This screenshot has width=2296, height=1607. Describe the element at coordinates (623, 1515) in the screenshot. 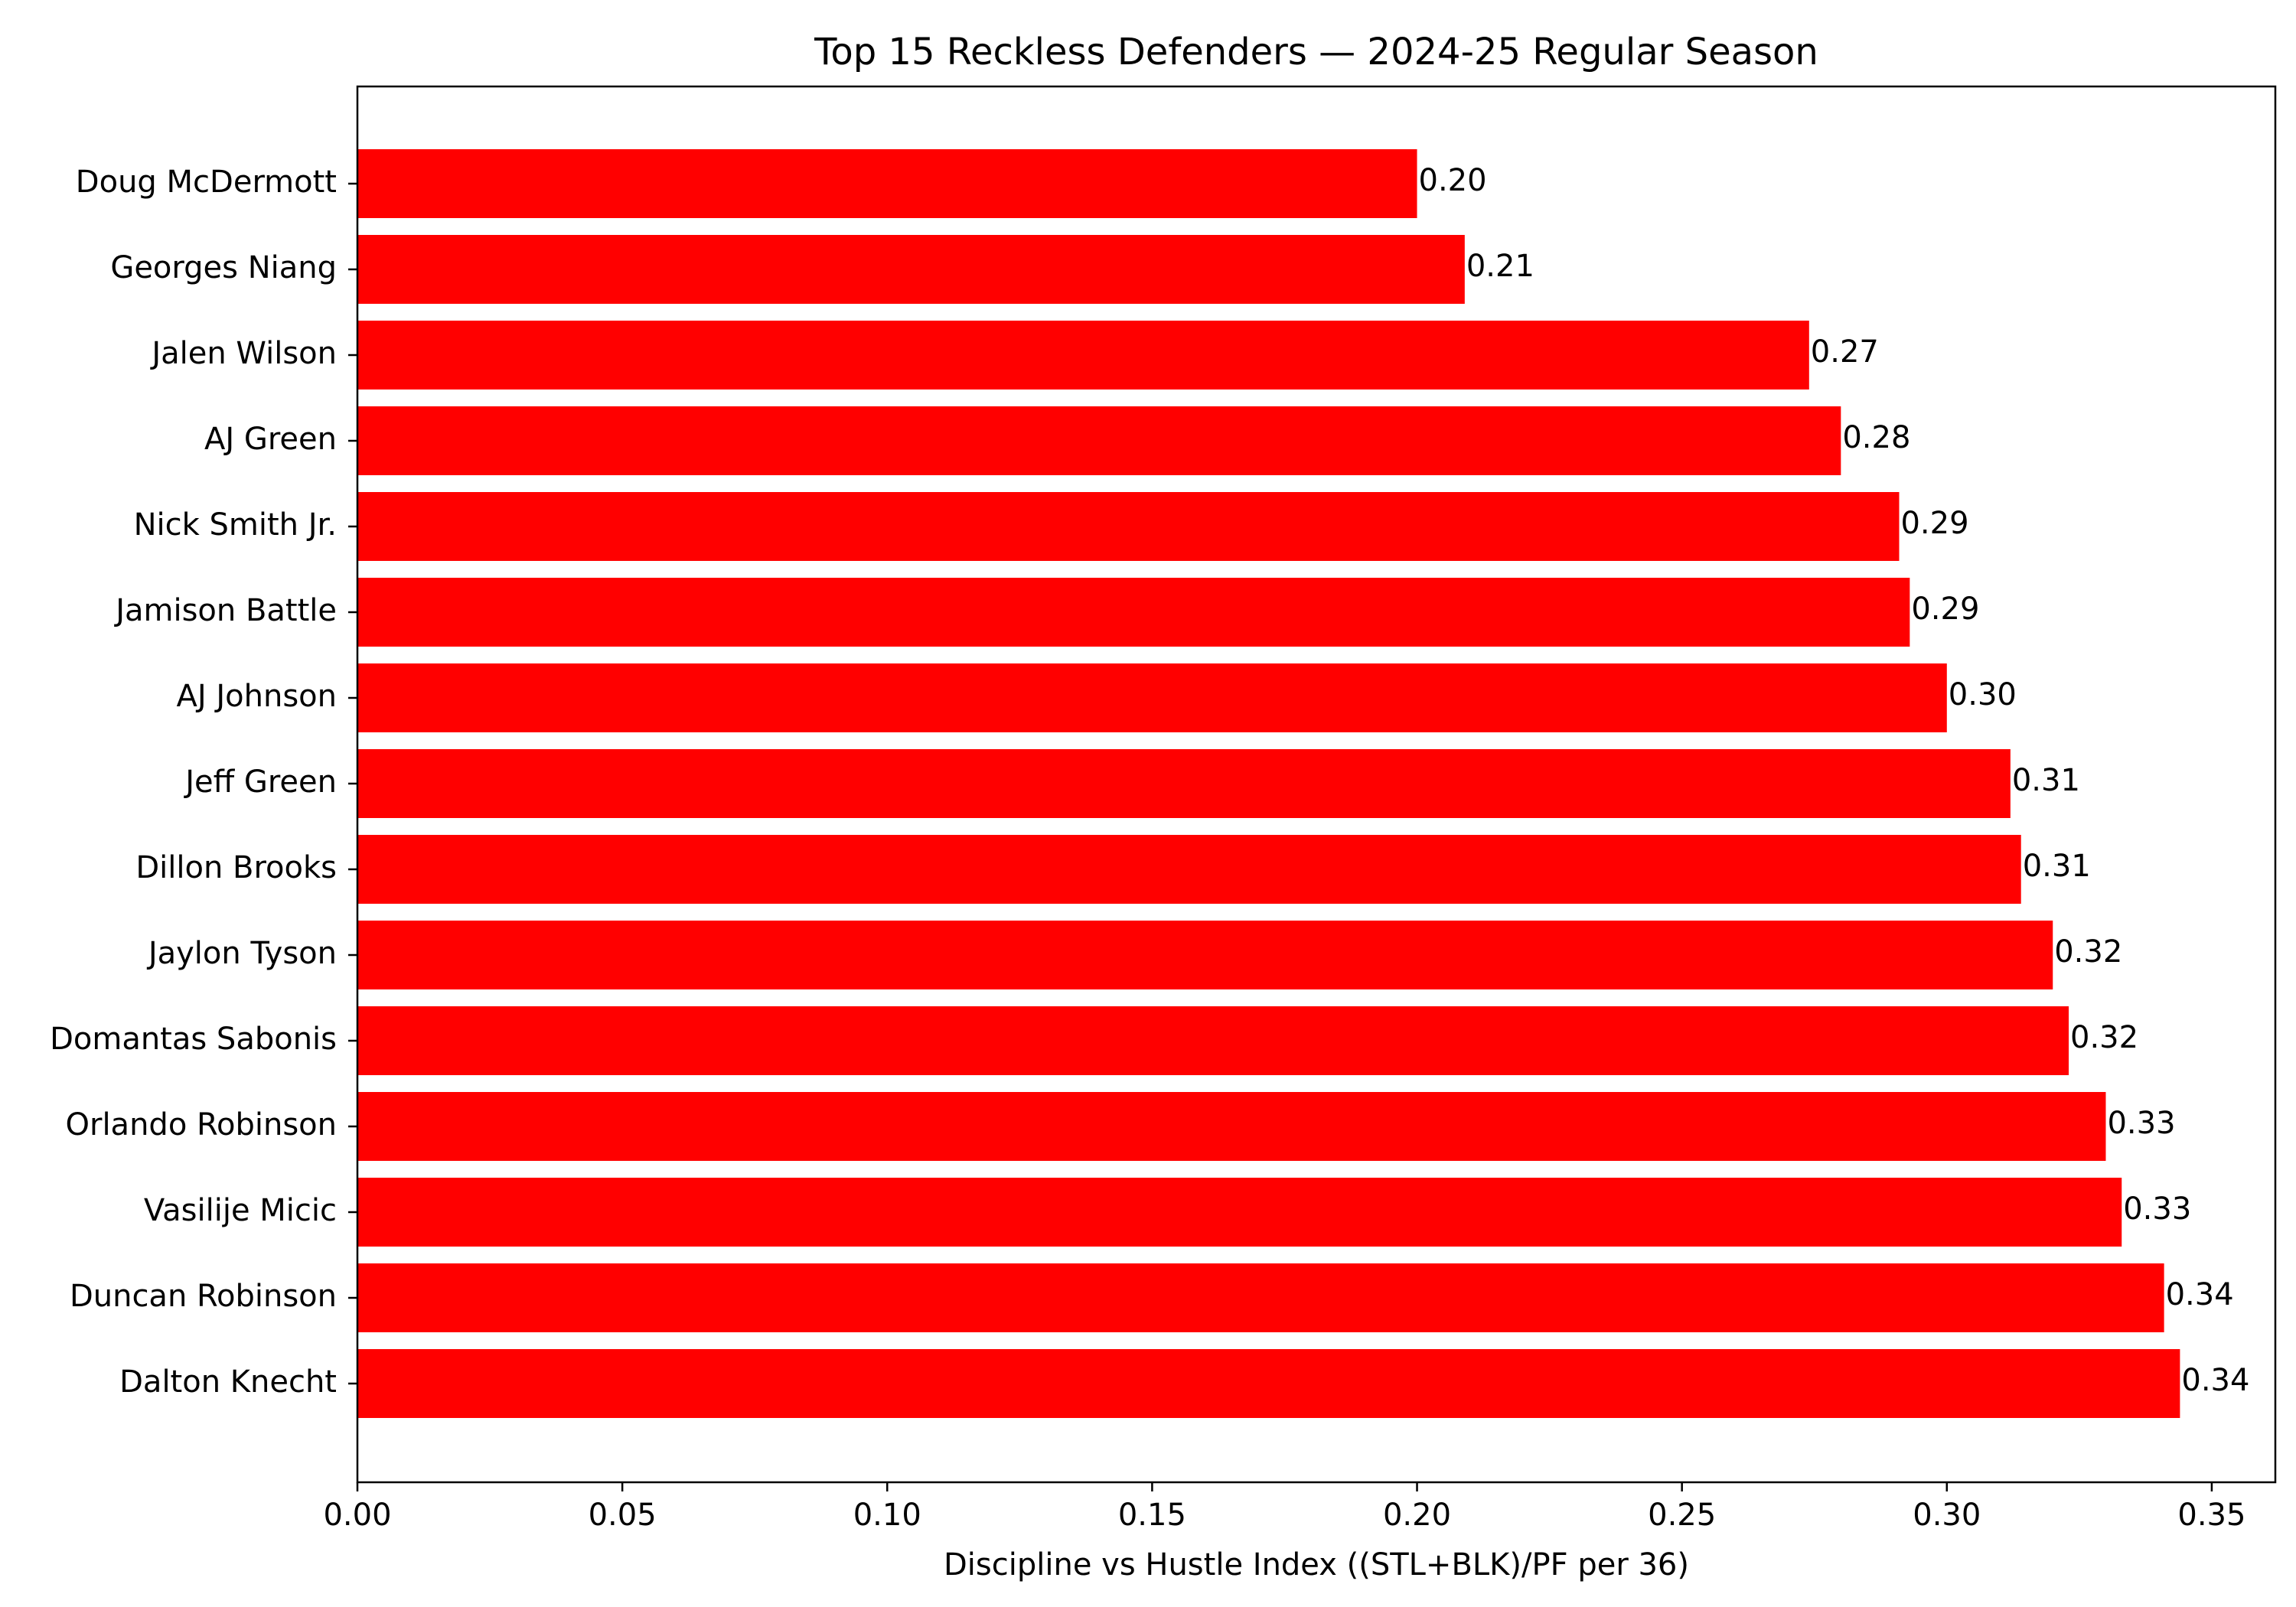

I see `x-tick-label: 0.05` at that location.